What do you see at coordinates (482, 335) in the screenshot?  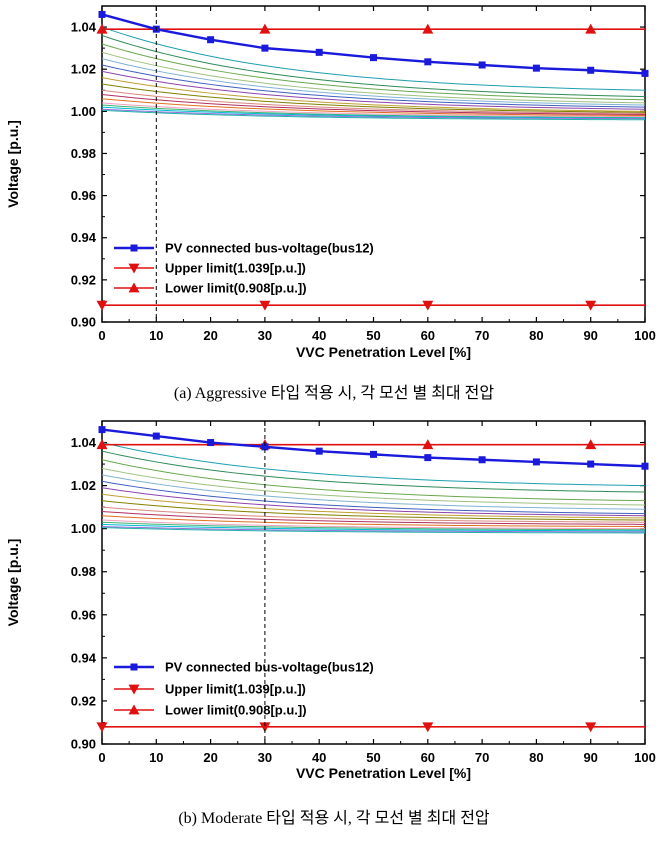 I see `x-tick-label: 70` at bounding box center [482, 335].